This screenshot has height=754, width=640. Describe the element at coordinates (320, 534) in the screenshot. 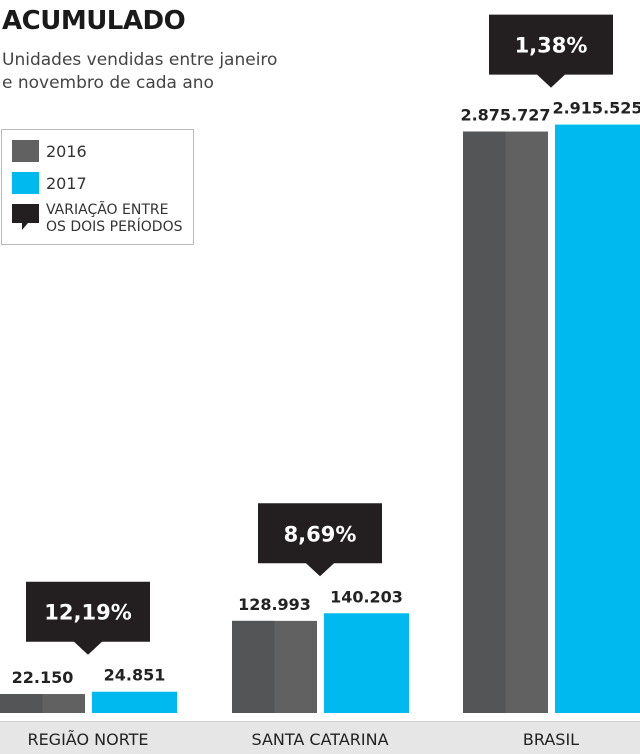

I see `variation-label: 8,69%` at that location.